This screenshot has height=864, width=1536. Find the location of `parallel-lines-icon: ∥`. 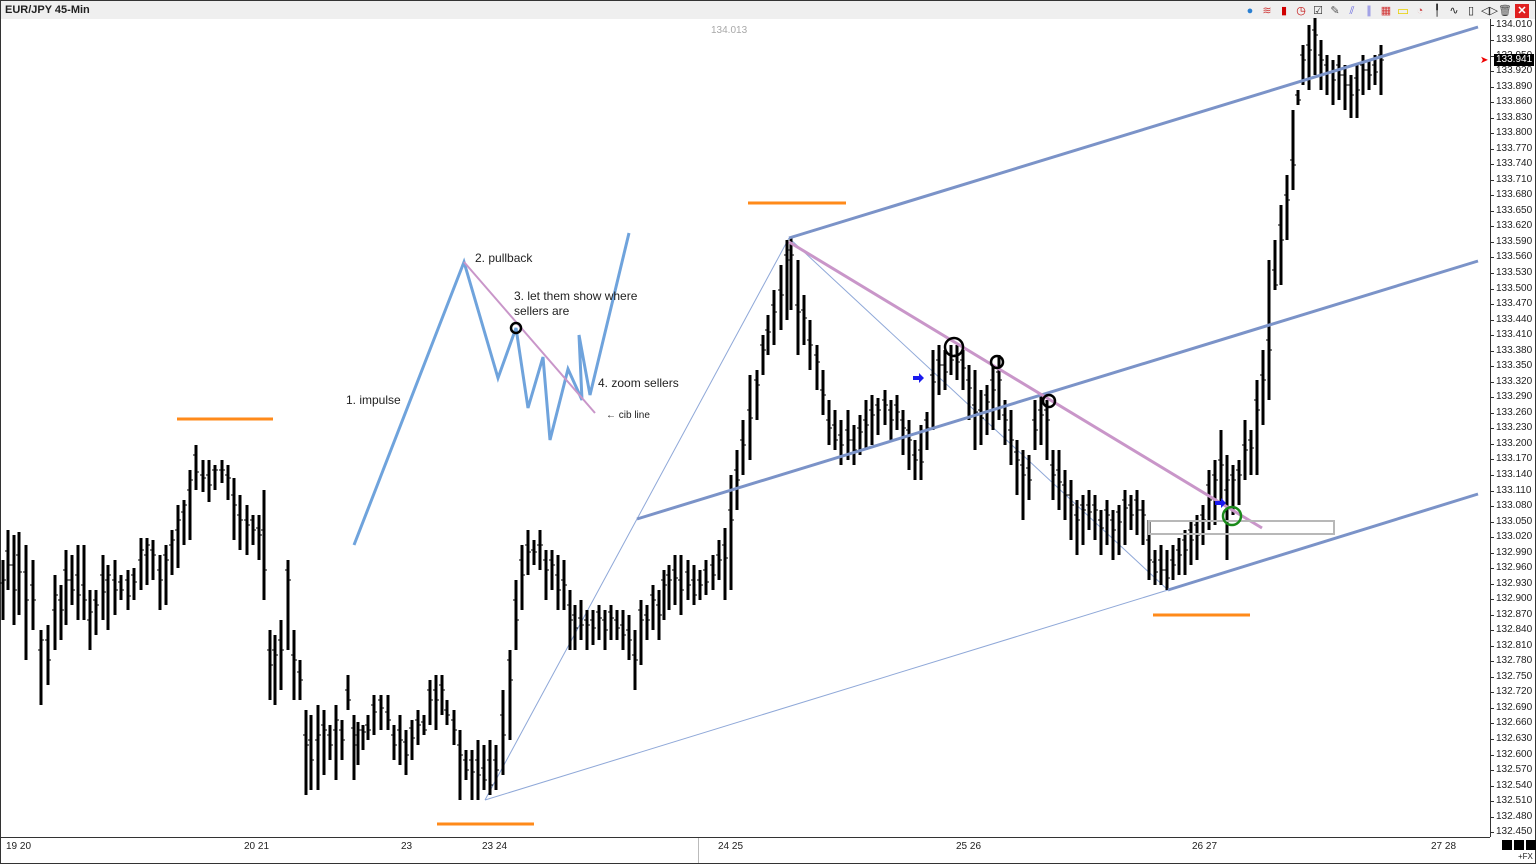

parallel-lines-icon: ∥ is located at coordinates (1369, 10).